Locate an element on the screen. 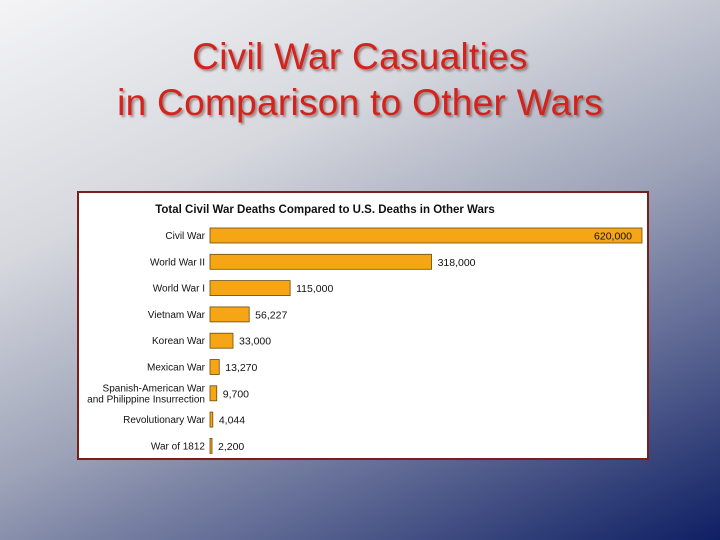 The width and height of the screenshot is (720, 540). value-label-0: 620,000 is located at coordinates (613, 237).